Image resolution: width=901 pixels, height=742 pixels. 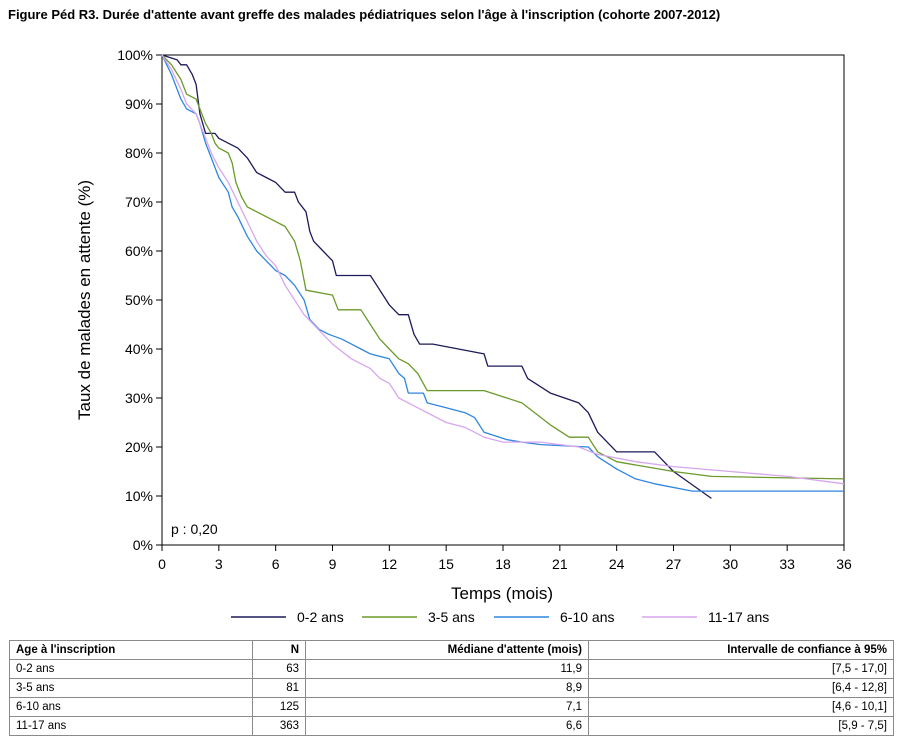 What do you see at coordinates (617, 564) in the screenshot?
I see `x-tick-label: 24` at bounding box center [617, 564].